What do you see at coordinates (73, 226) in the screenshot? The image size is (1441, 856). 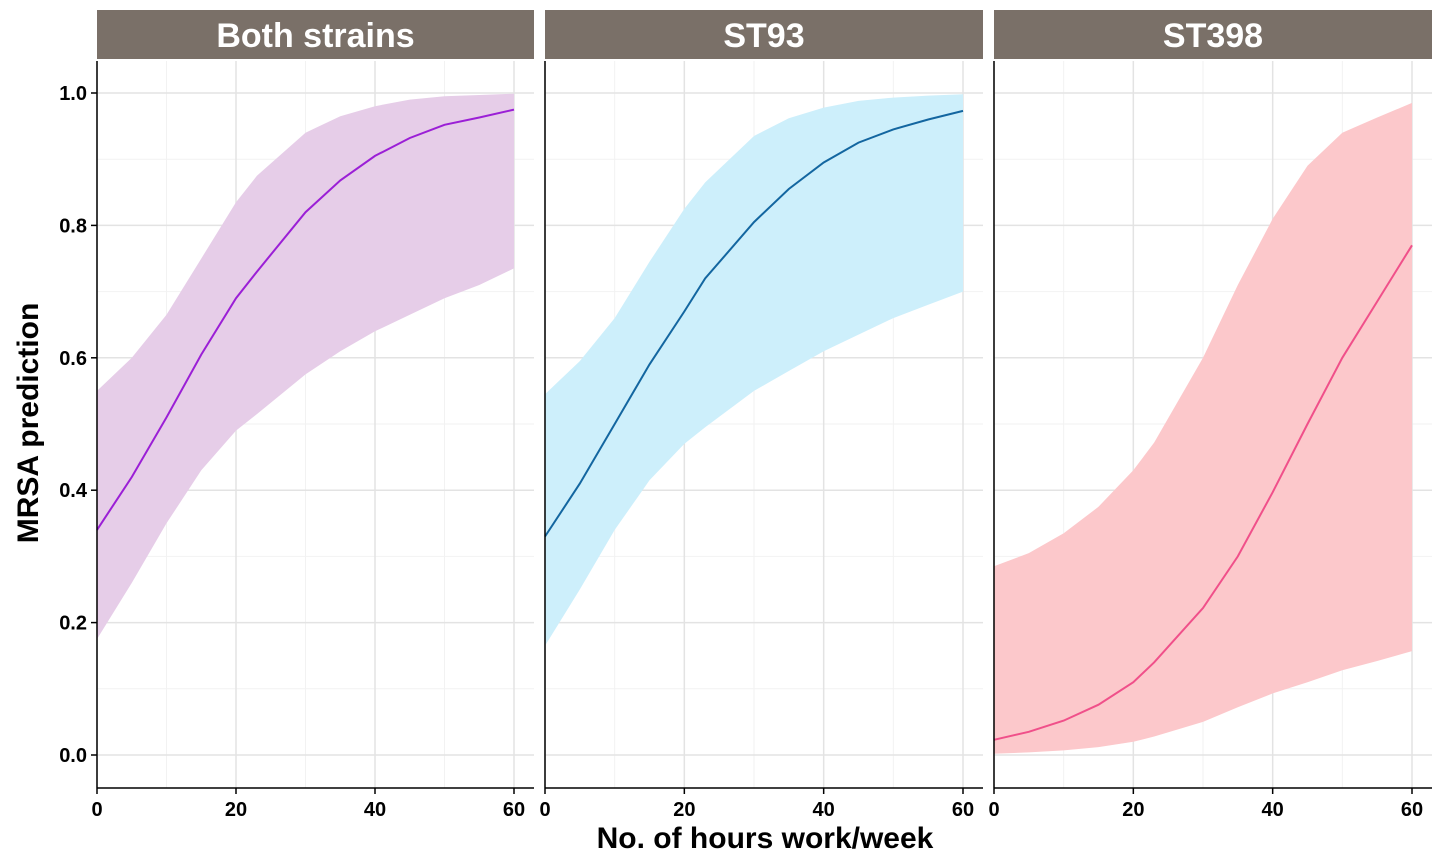 I see `y-tick-label: 0.8` at bounding box center [73, 226].